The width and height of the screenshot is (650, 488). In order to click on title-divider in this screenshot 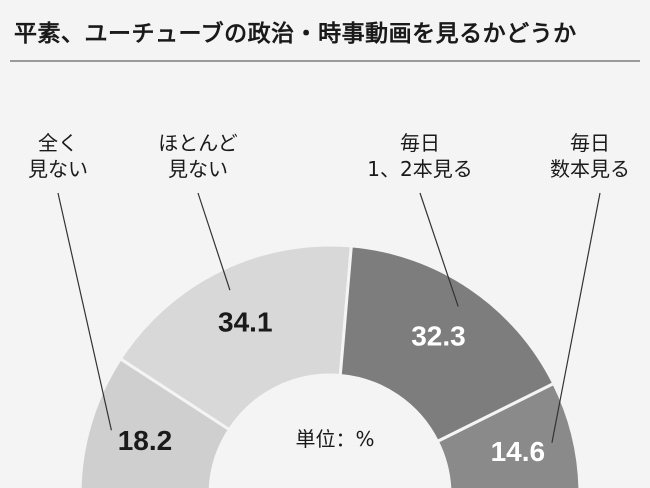, I will do `click(325, 61)`.